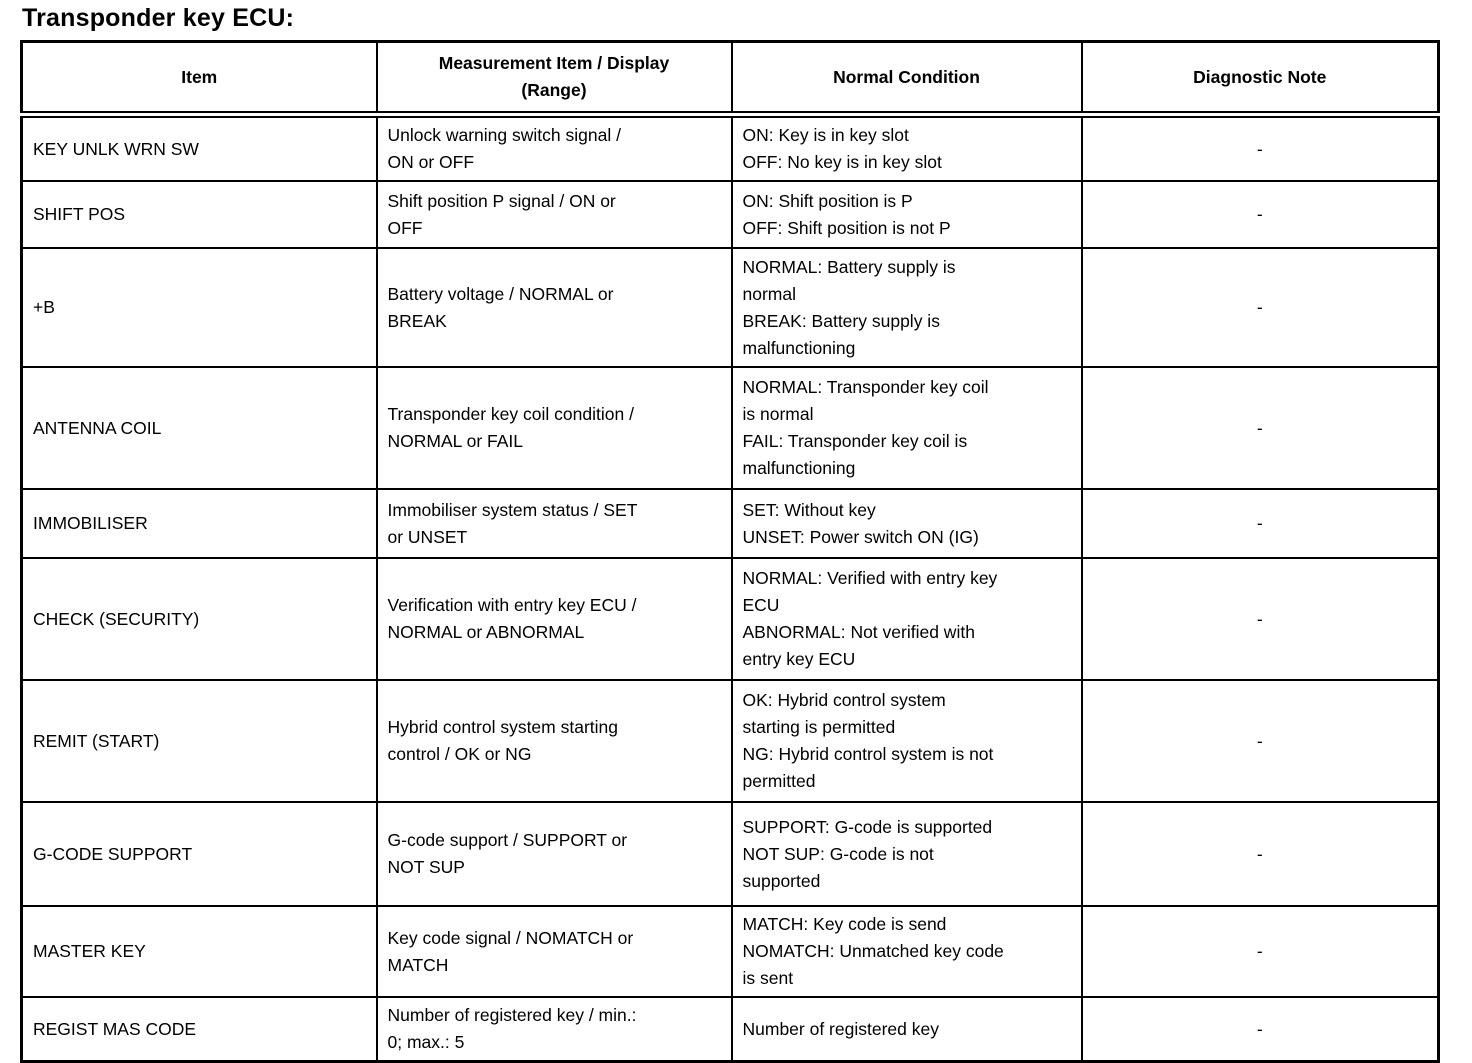  I want to click on cell-item: ANTENNA COIL, so click(199, 428).